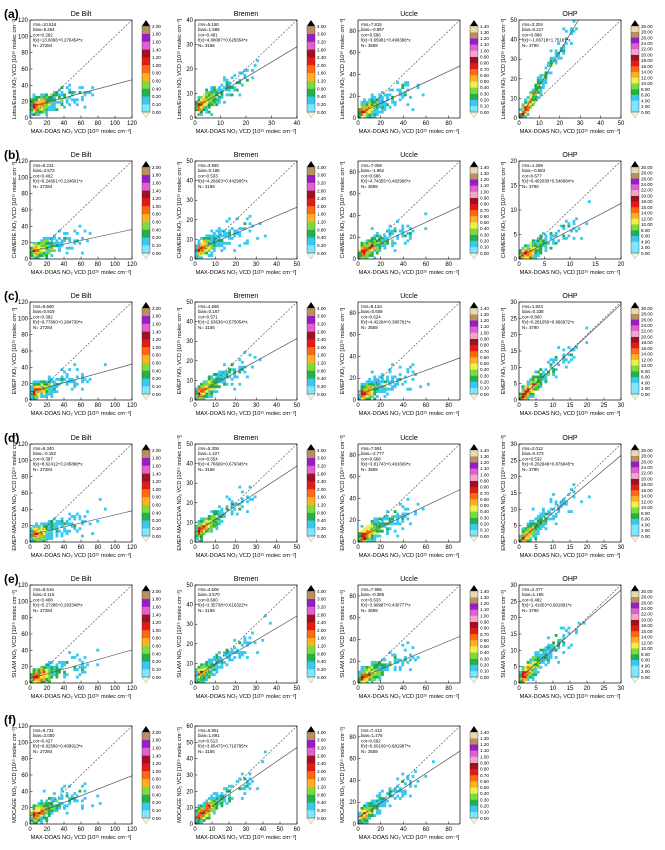 The width and height of the screenshot is (665, 850). I want to click on colorbar-tick-label: 1.20, so click(484, 603).